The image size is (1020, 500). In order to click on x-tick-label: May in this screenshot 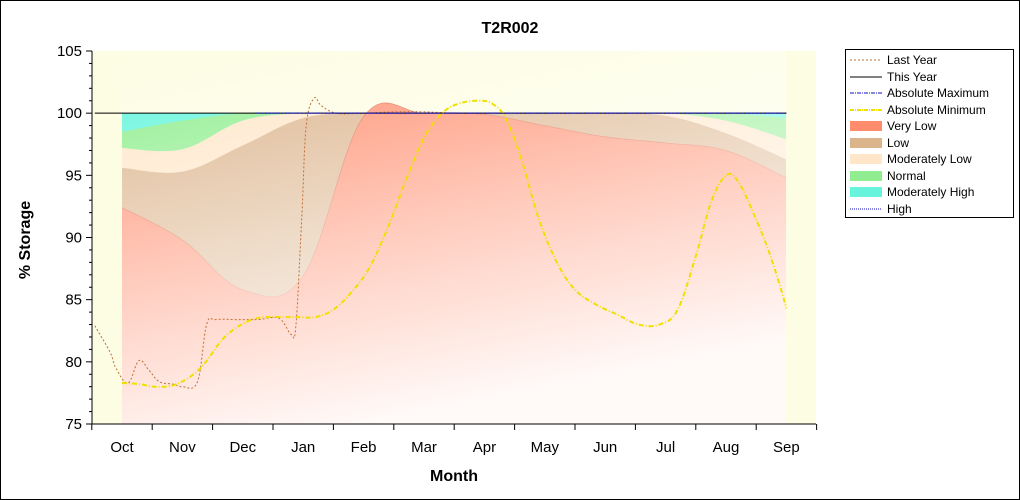, I will do `click(545, 447)`.